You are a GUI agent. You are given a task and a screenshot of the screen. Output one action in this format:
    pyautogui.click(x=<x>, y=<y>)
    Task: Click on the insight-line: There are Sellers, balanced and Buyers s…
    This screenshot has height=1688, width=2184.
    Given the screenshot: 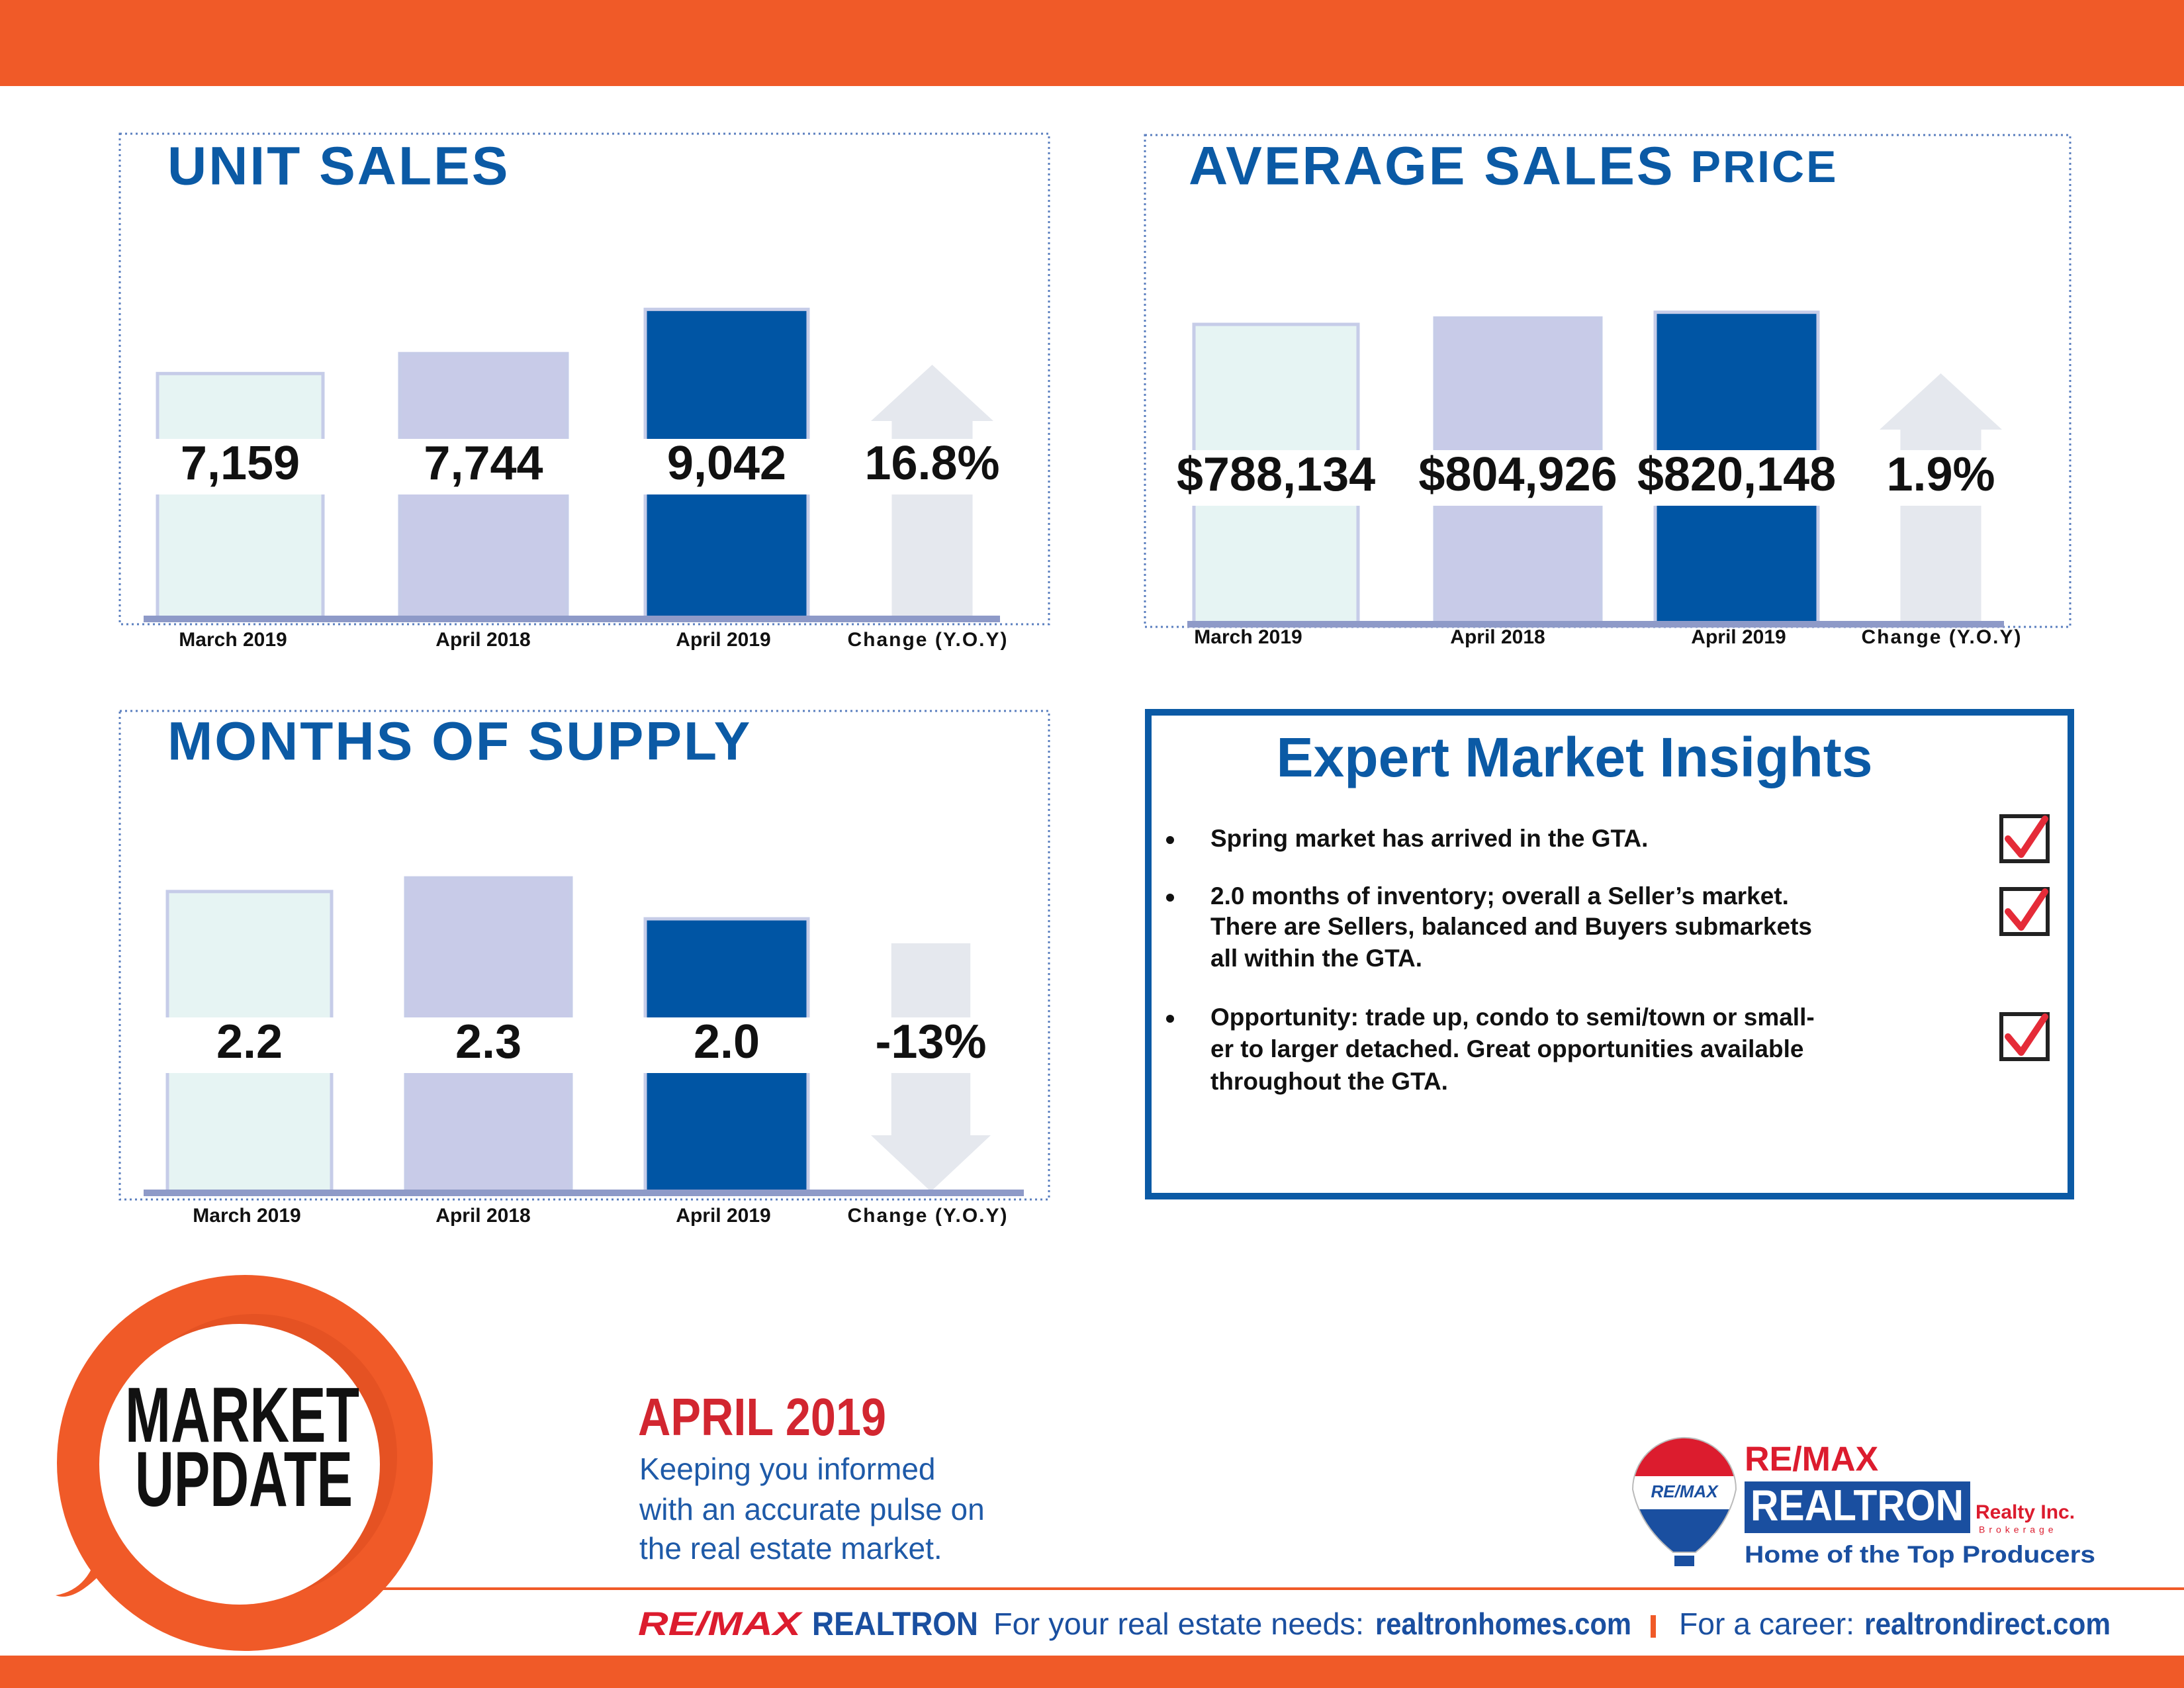 What is the action you would take?
    pyautogui.click(x=1511, y=926)
    